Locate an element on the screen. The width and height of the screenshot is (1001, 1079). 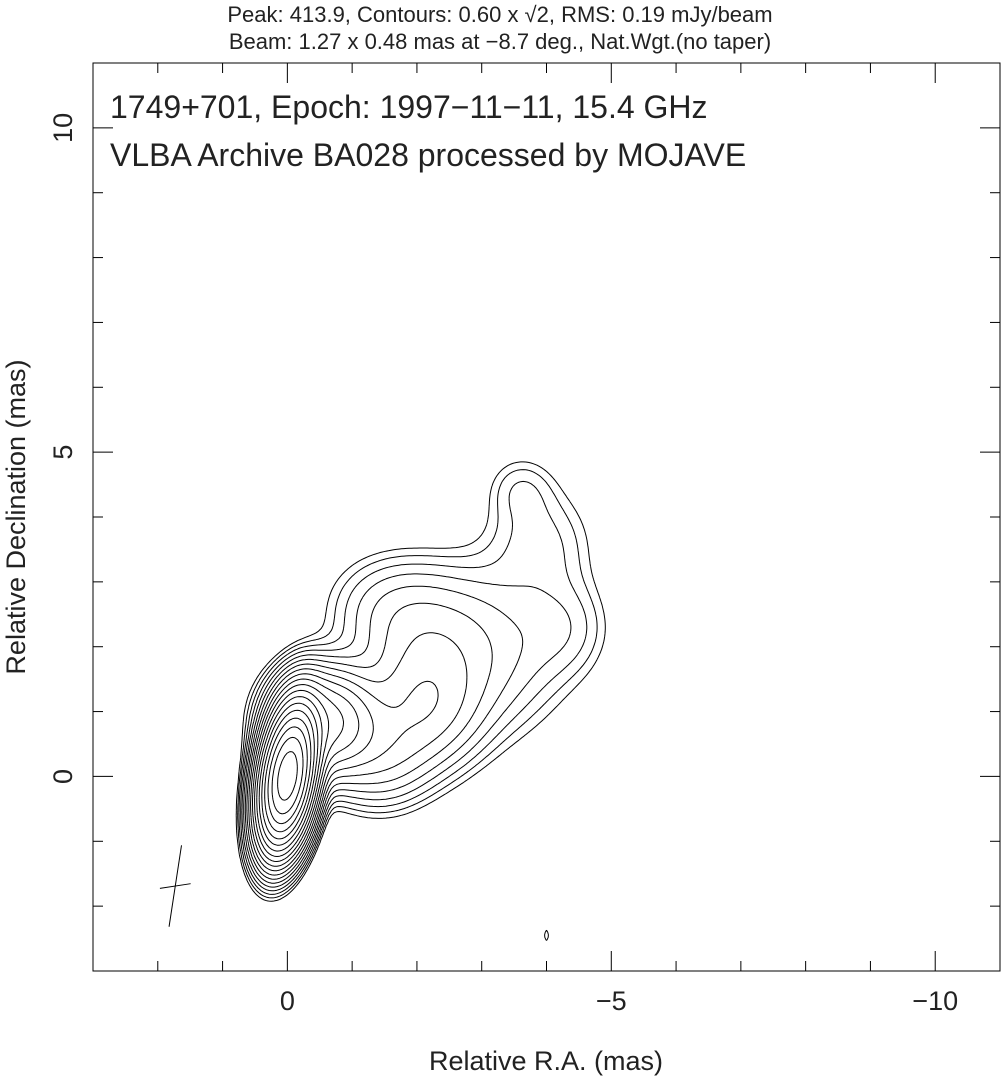
y-axis-label: Relative Declination (mas) is located at coordinates (16, 516).